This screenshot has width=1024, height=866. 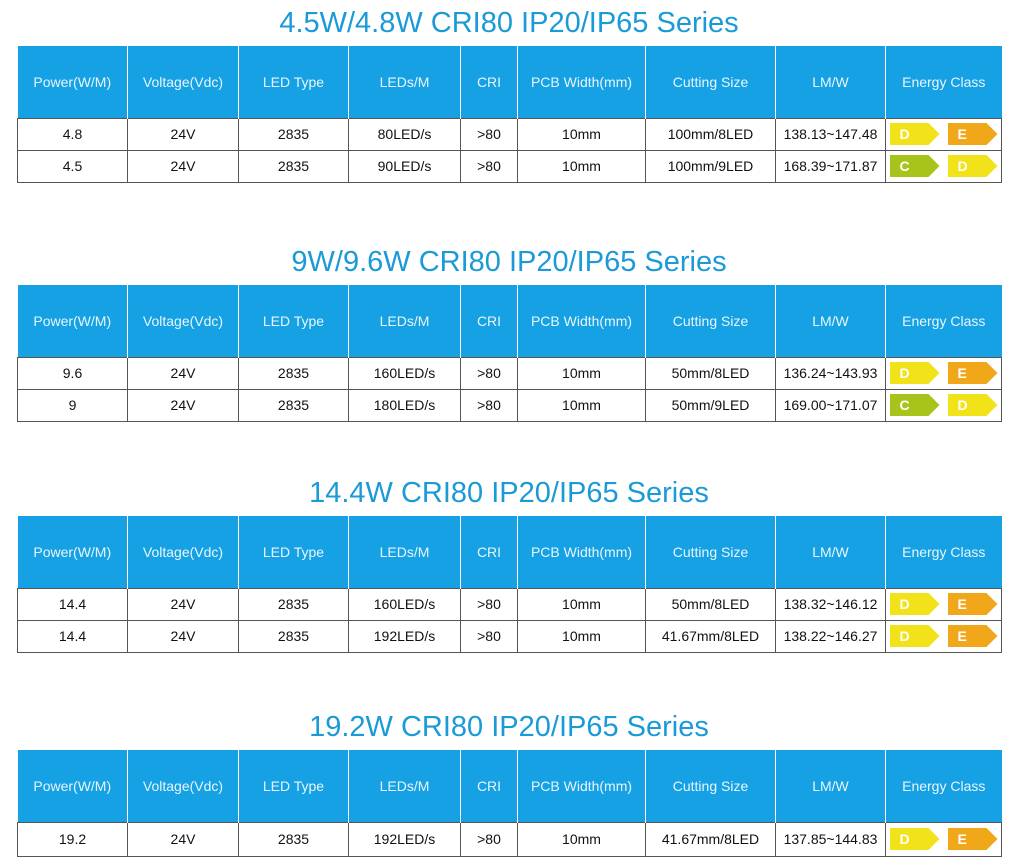 What do you see at coordinates (509, 23) in the screenshot?
I see `section-title: 4.5W/4.8W CRI80 IP20/IP65 Series` at bounding box center [509, 23].